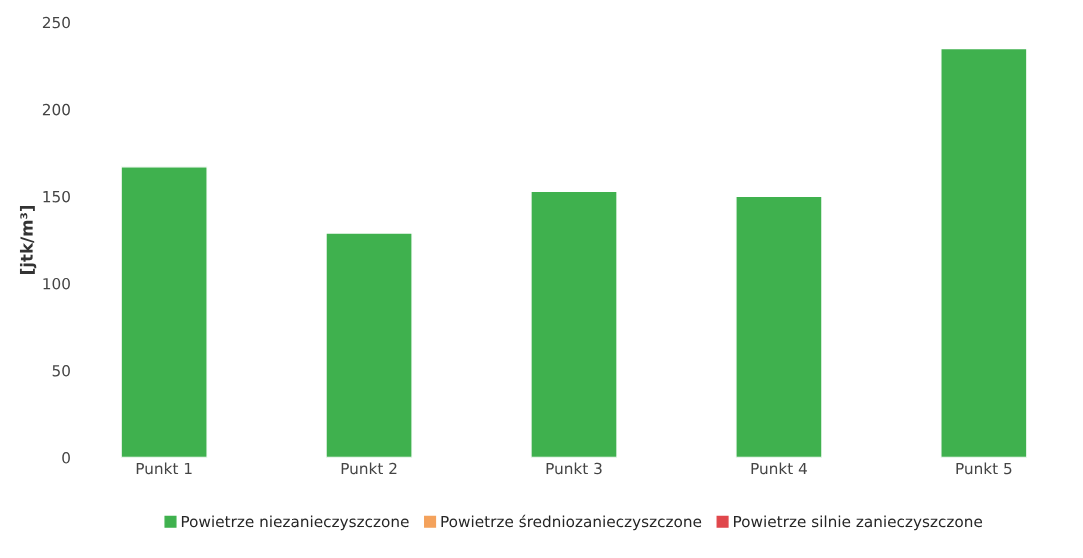 This screenshot has height=558, width=1083. What do you see at coordinates (369, 468) in the screenshot?
I see `x-tick-label: Punkt 2` at bounding box center [369, 468].